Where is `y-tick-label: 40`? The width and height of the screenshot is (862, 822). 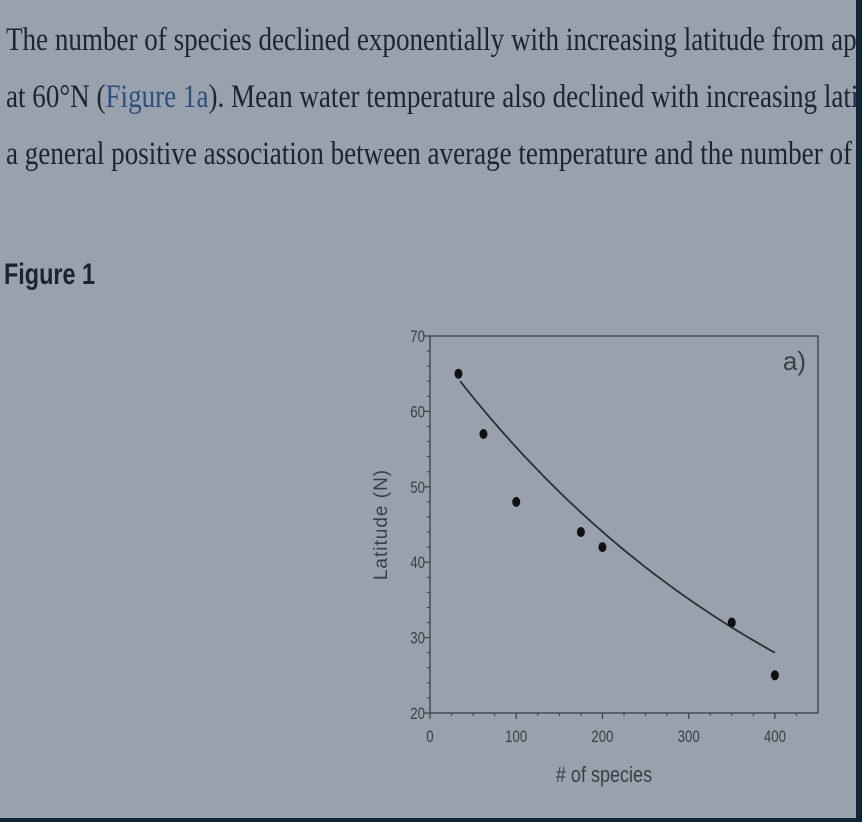 y-tick-label: 40 is located at coordinates (417, 563).